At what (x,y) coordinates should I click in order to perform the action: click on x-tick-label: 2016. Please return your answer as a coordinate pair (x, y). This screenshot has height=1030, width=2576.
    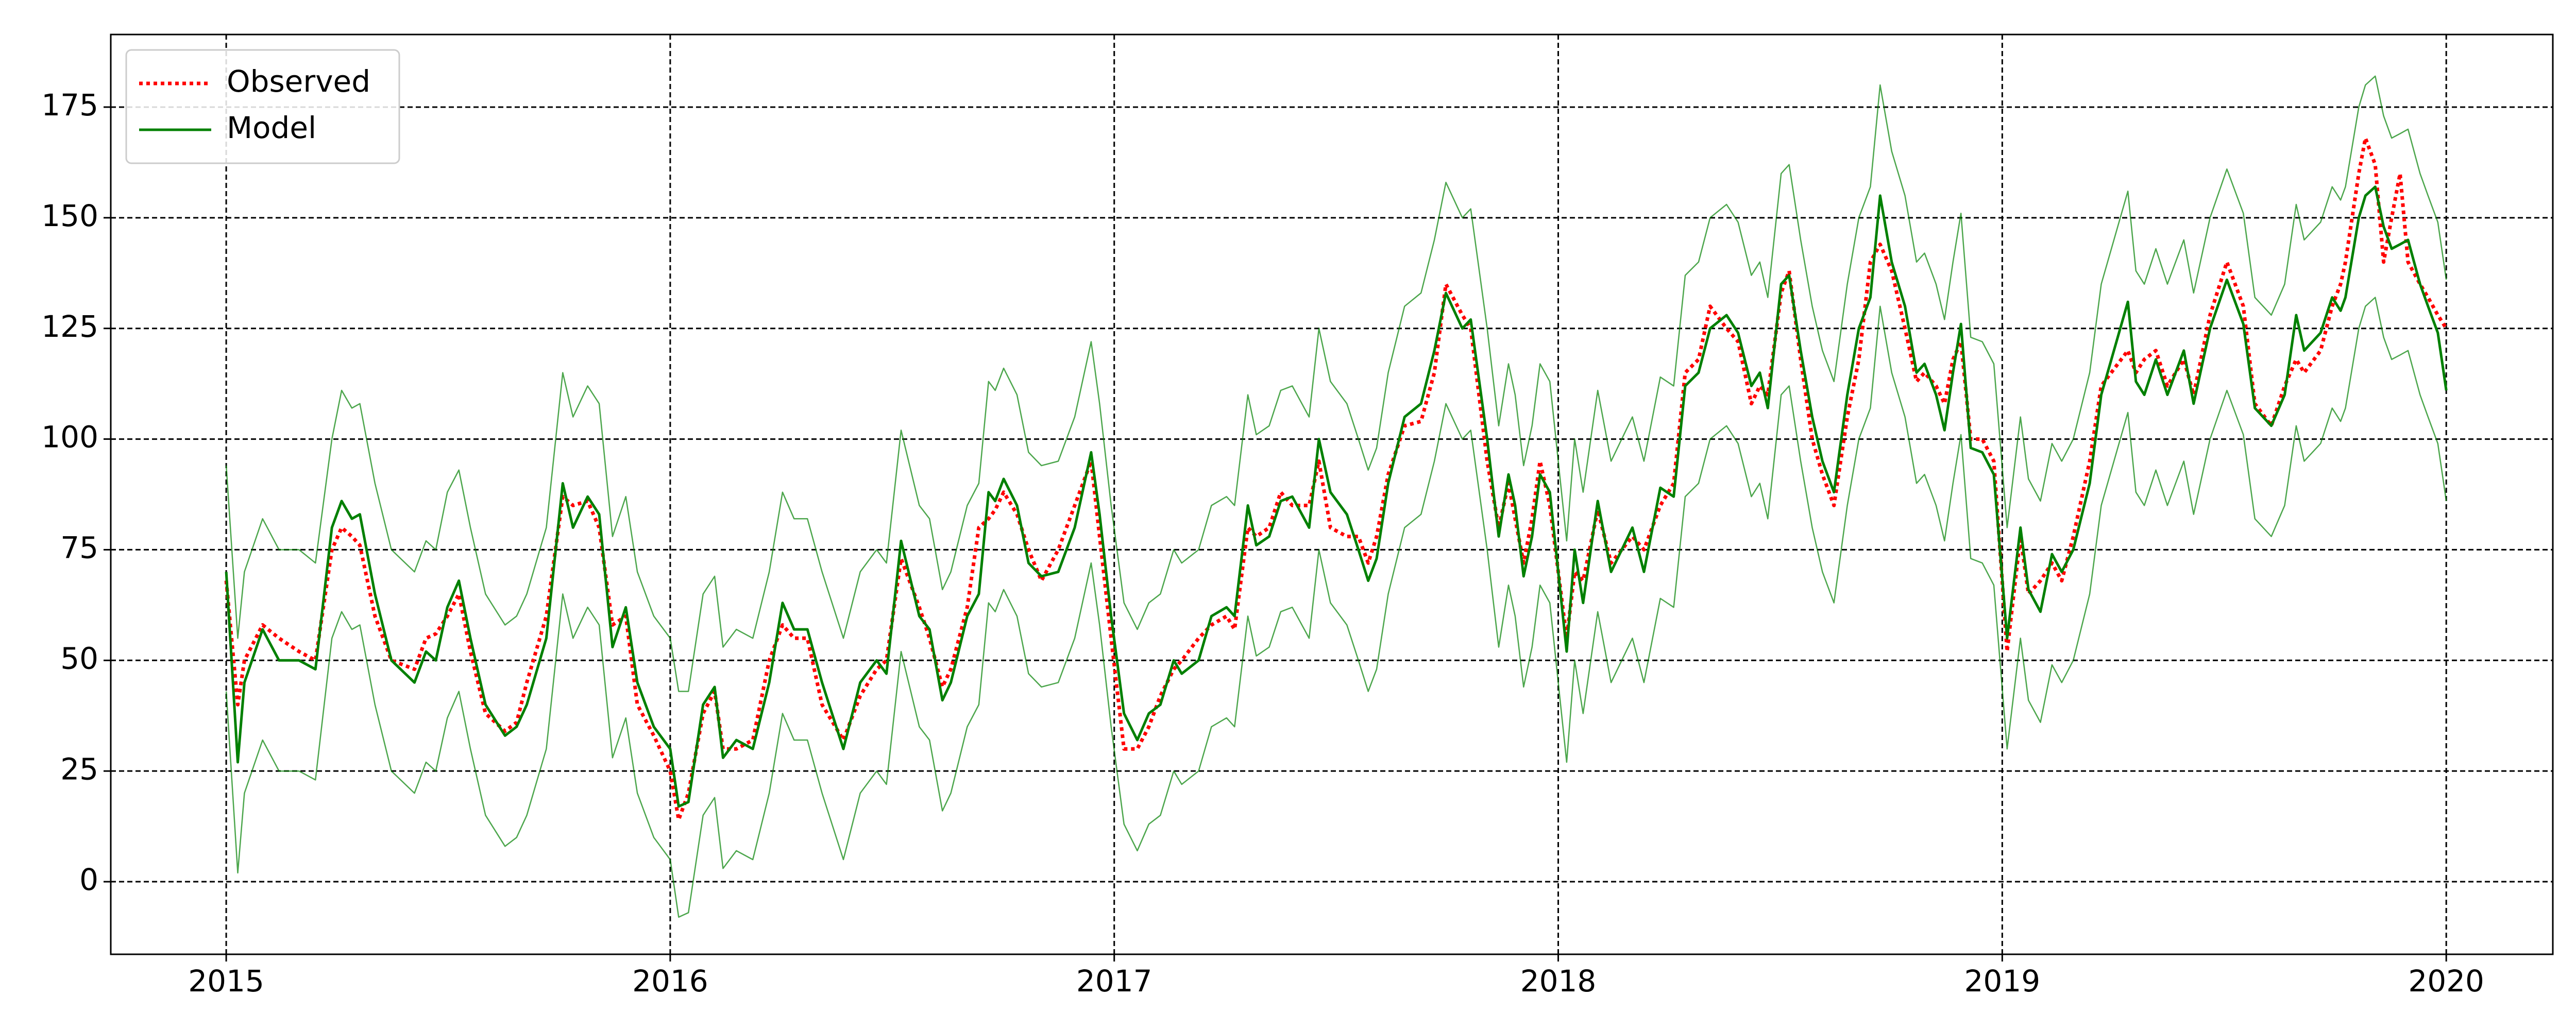
    Looking at the image, I should click on (670, 981).